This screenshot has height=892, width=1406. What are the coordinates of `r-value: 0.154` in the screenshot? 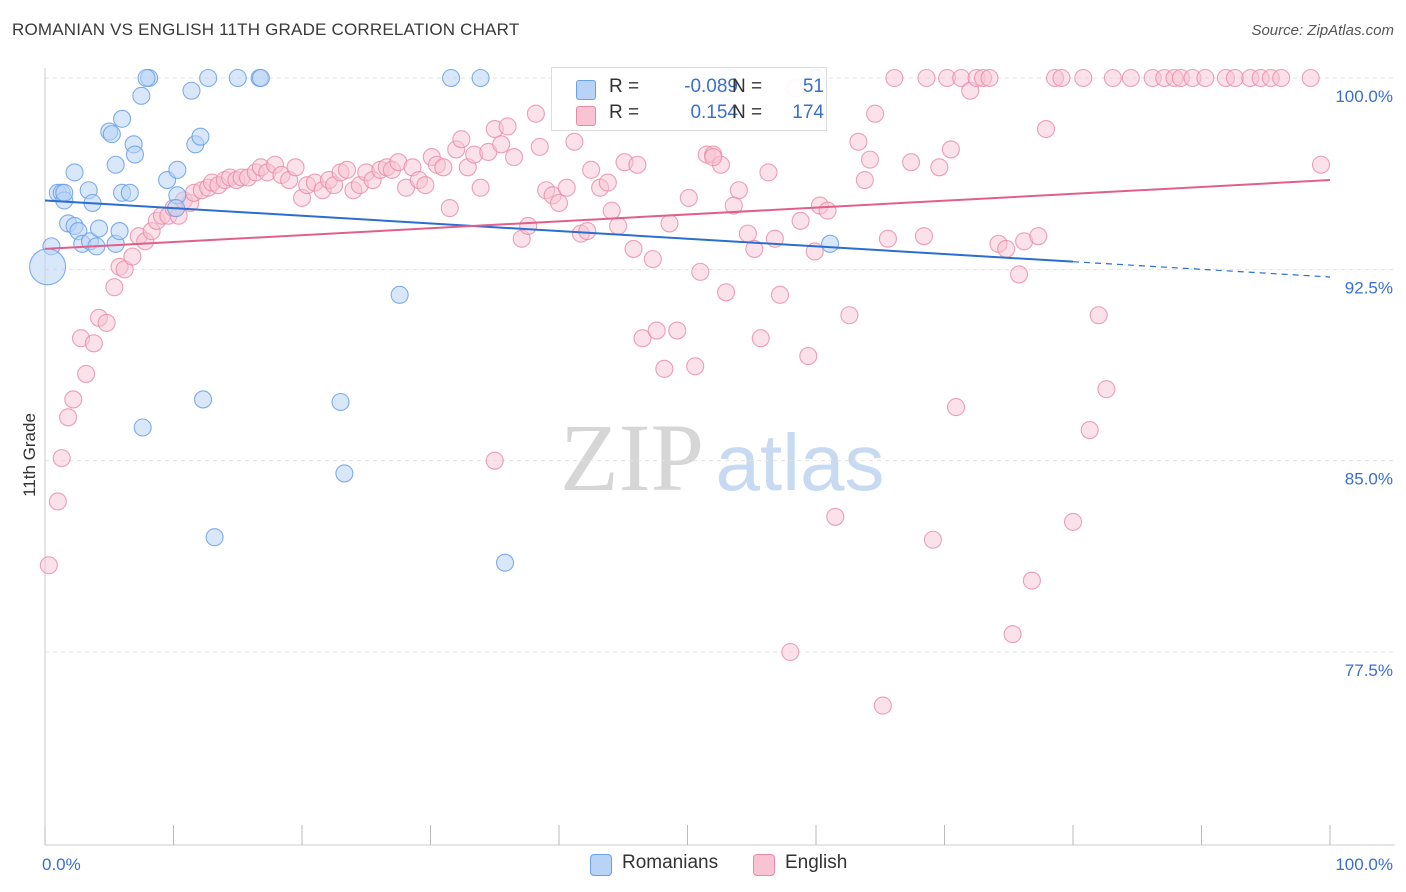 It's located at (714, 112).